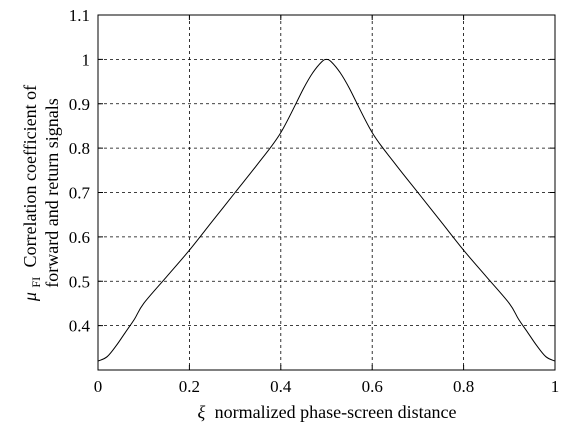 The width and height of the screenshot is (568, 425). What do you see at coordinates (80, 193) in the screenshot?
I see `y-tick-label: 0.7` at bounding box center [80, 193].